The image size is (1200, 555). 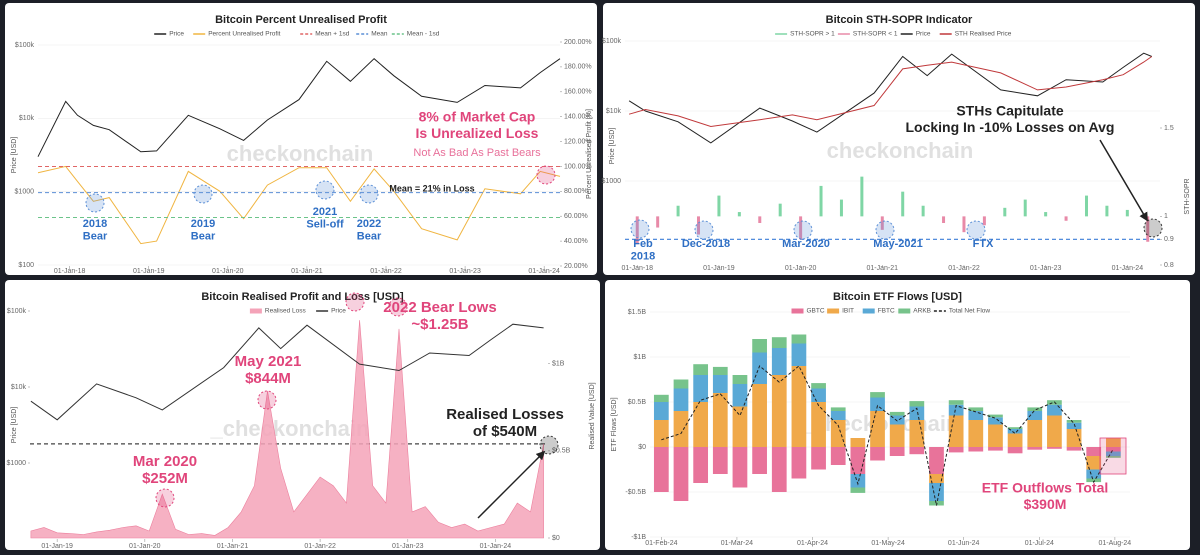 What do you see at coordinates (17, 463) in the screenshot?
I see `y-tick-label: $1000` at bounding box center [17, 463].